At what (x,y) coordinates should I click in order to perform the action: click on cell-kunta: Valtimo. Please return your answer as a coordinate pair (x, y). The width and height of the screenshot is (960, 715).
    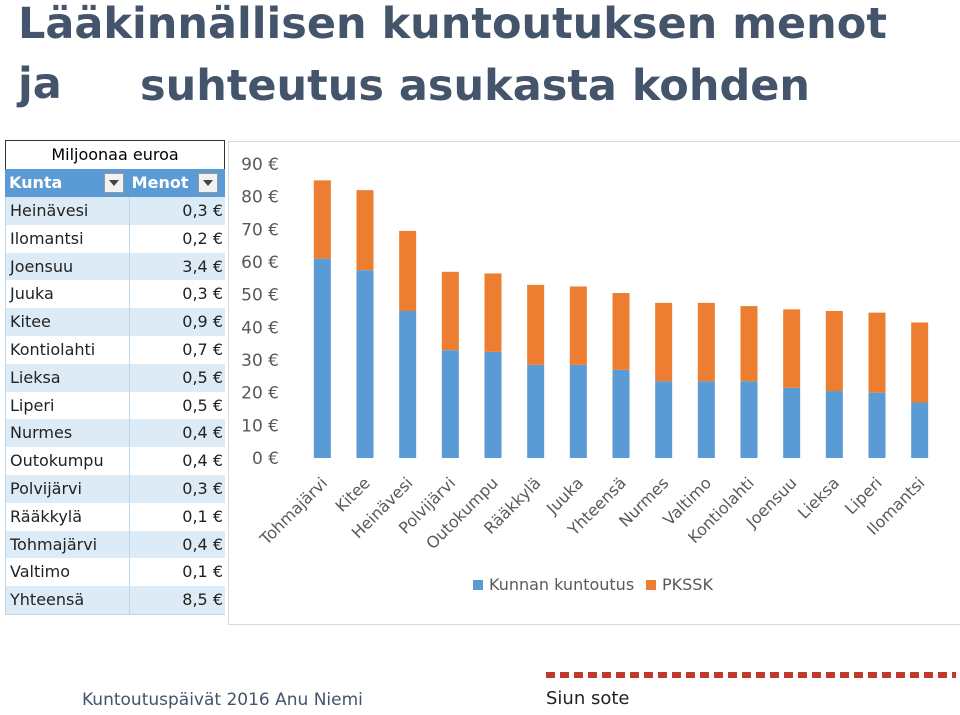
    Looking at the image, I should click on (68, 572).